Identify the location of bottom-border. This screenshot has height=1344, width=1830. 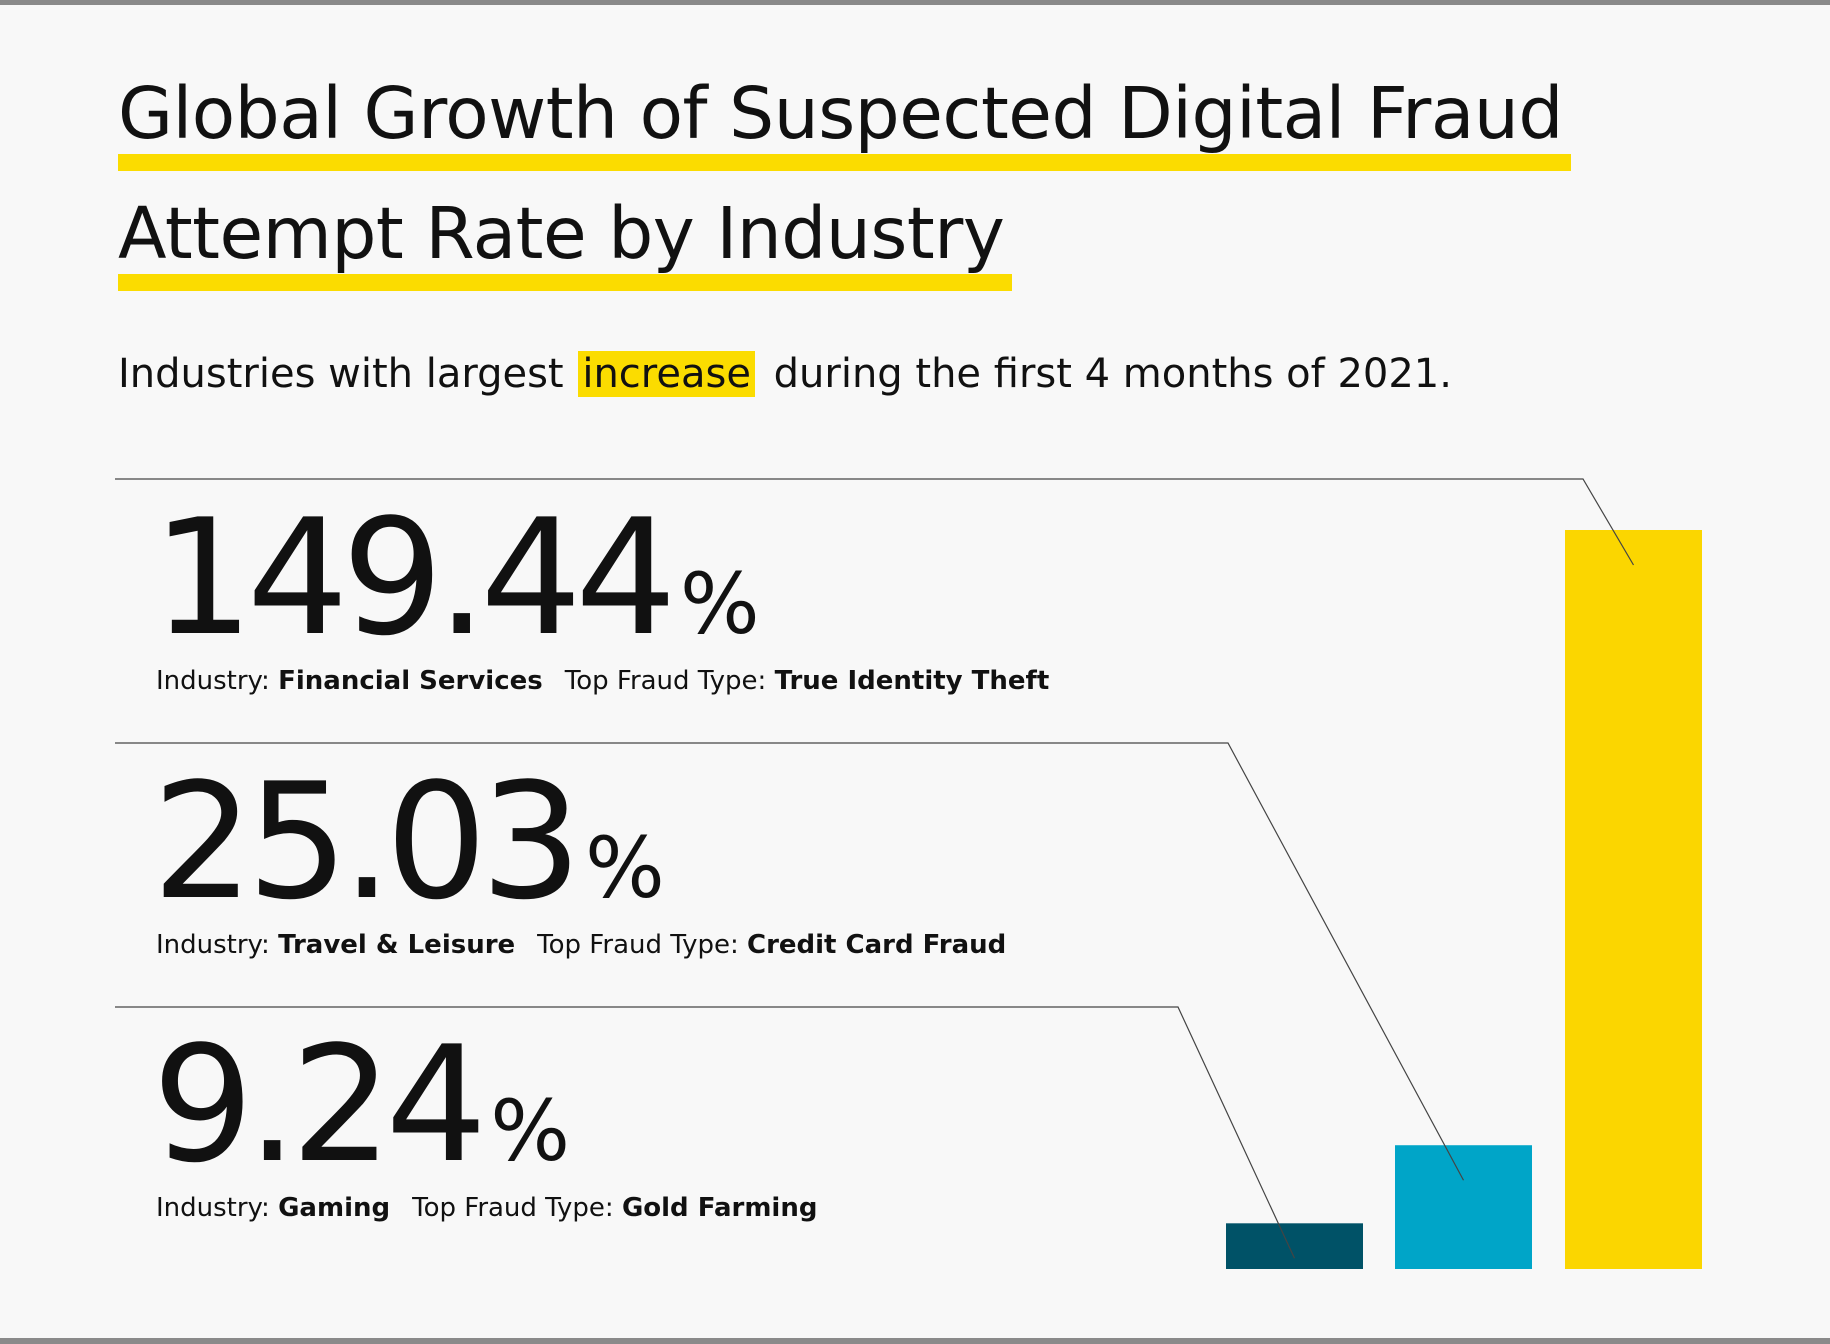
(915, 1341).